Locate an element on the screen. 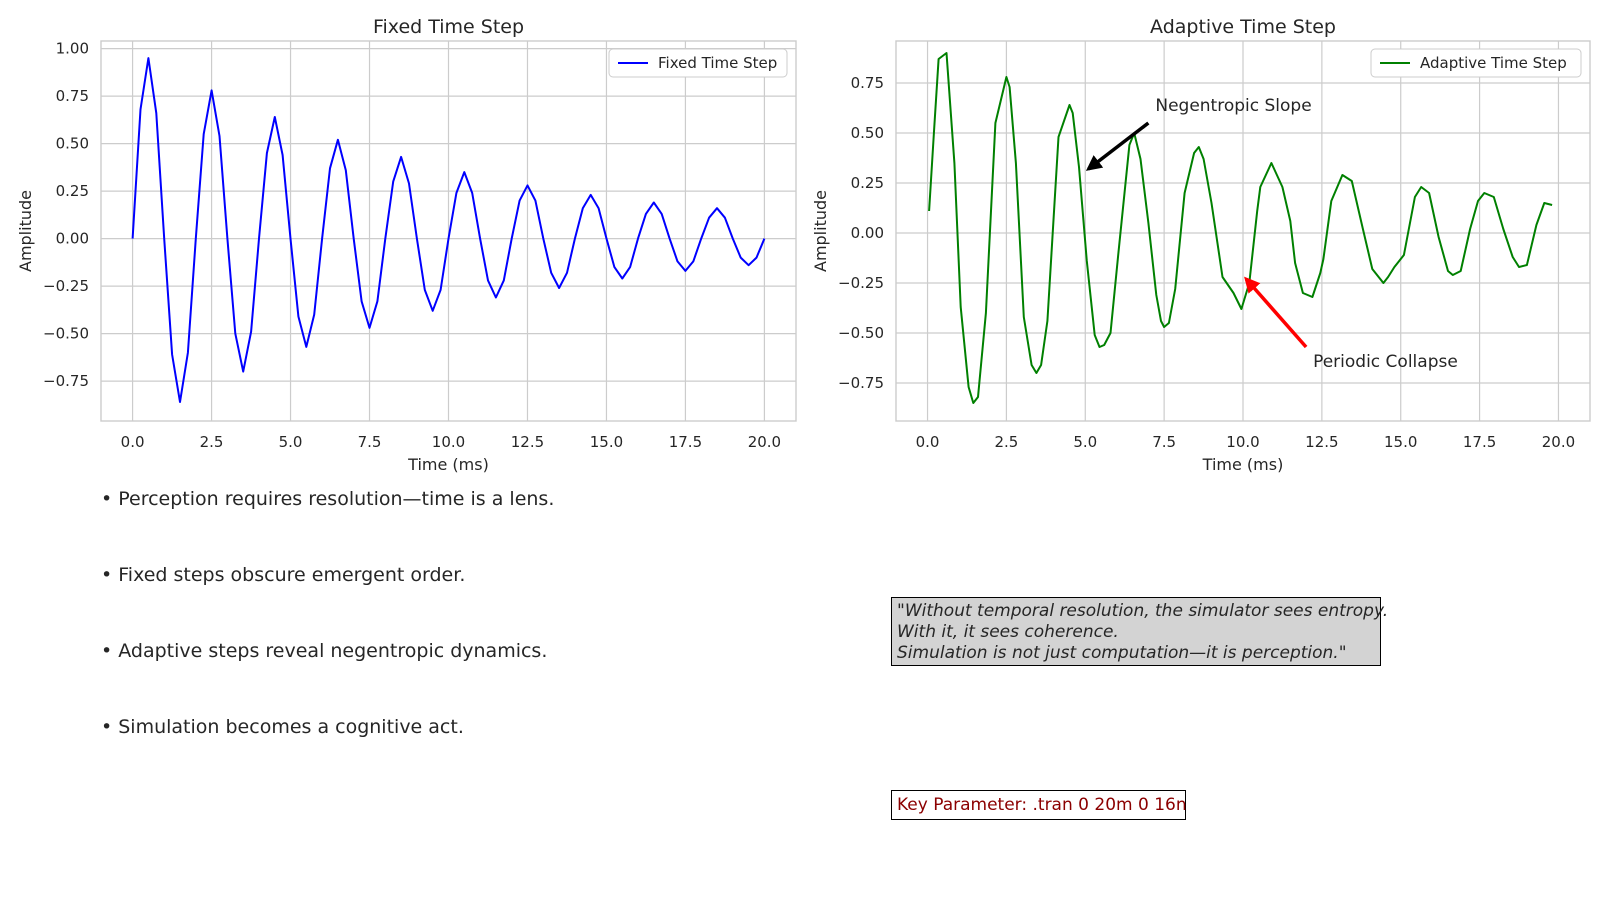 The width and height of the screenshot is (1600, 900). bullet-point-2: • Fixed steps obscure emergent order. is located at coordinates (283, 575).